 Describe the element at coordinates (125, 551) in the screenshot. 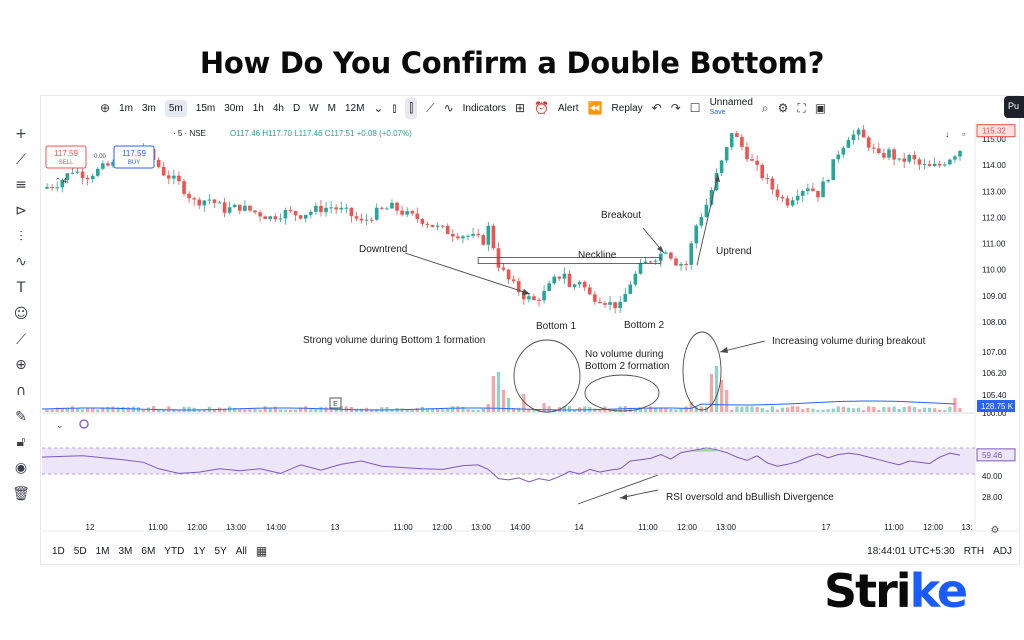

I see `range-3m: 3M` at that location.